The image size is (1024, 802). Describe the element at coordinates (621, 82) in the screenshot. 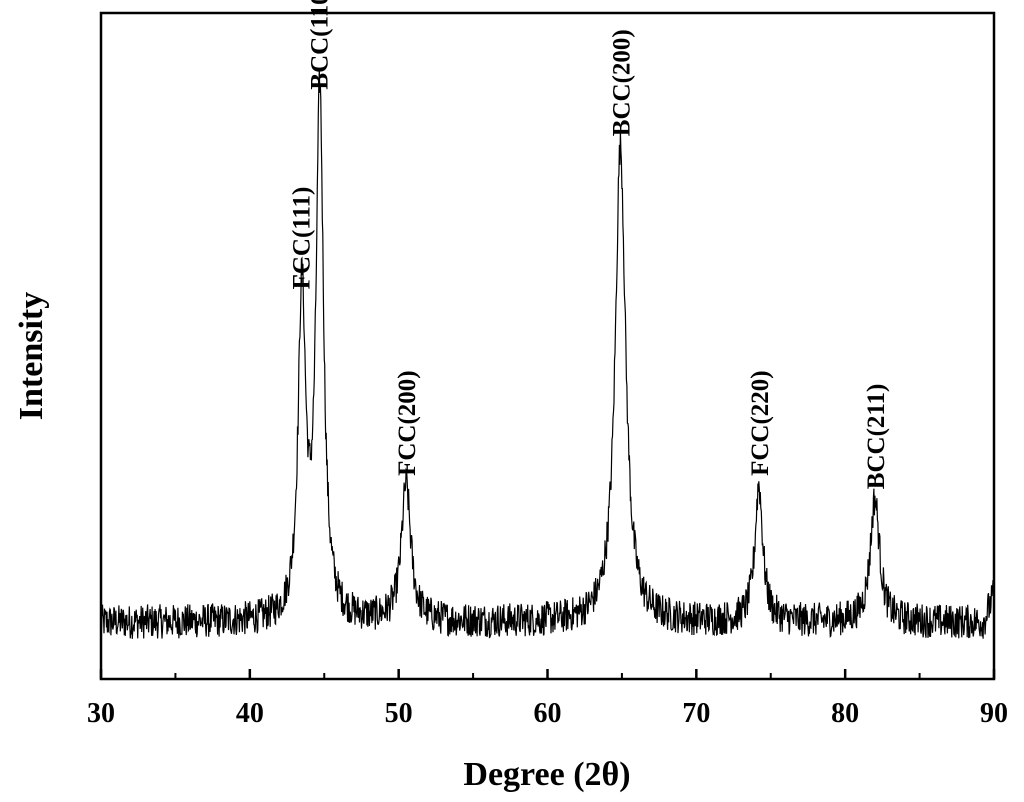

I see `peak-label: BCC(200)` at that location.